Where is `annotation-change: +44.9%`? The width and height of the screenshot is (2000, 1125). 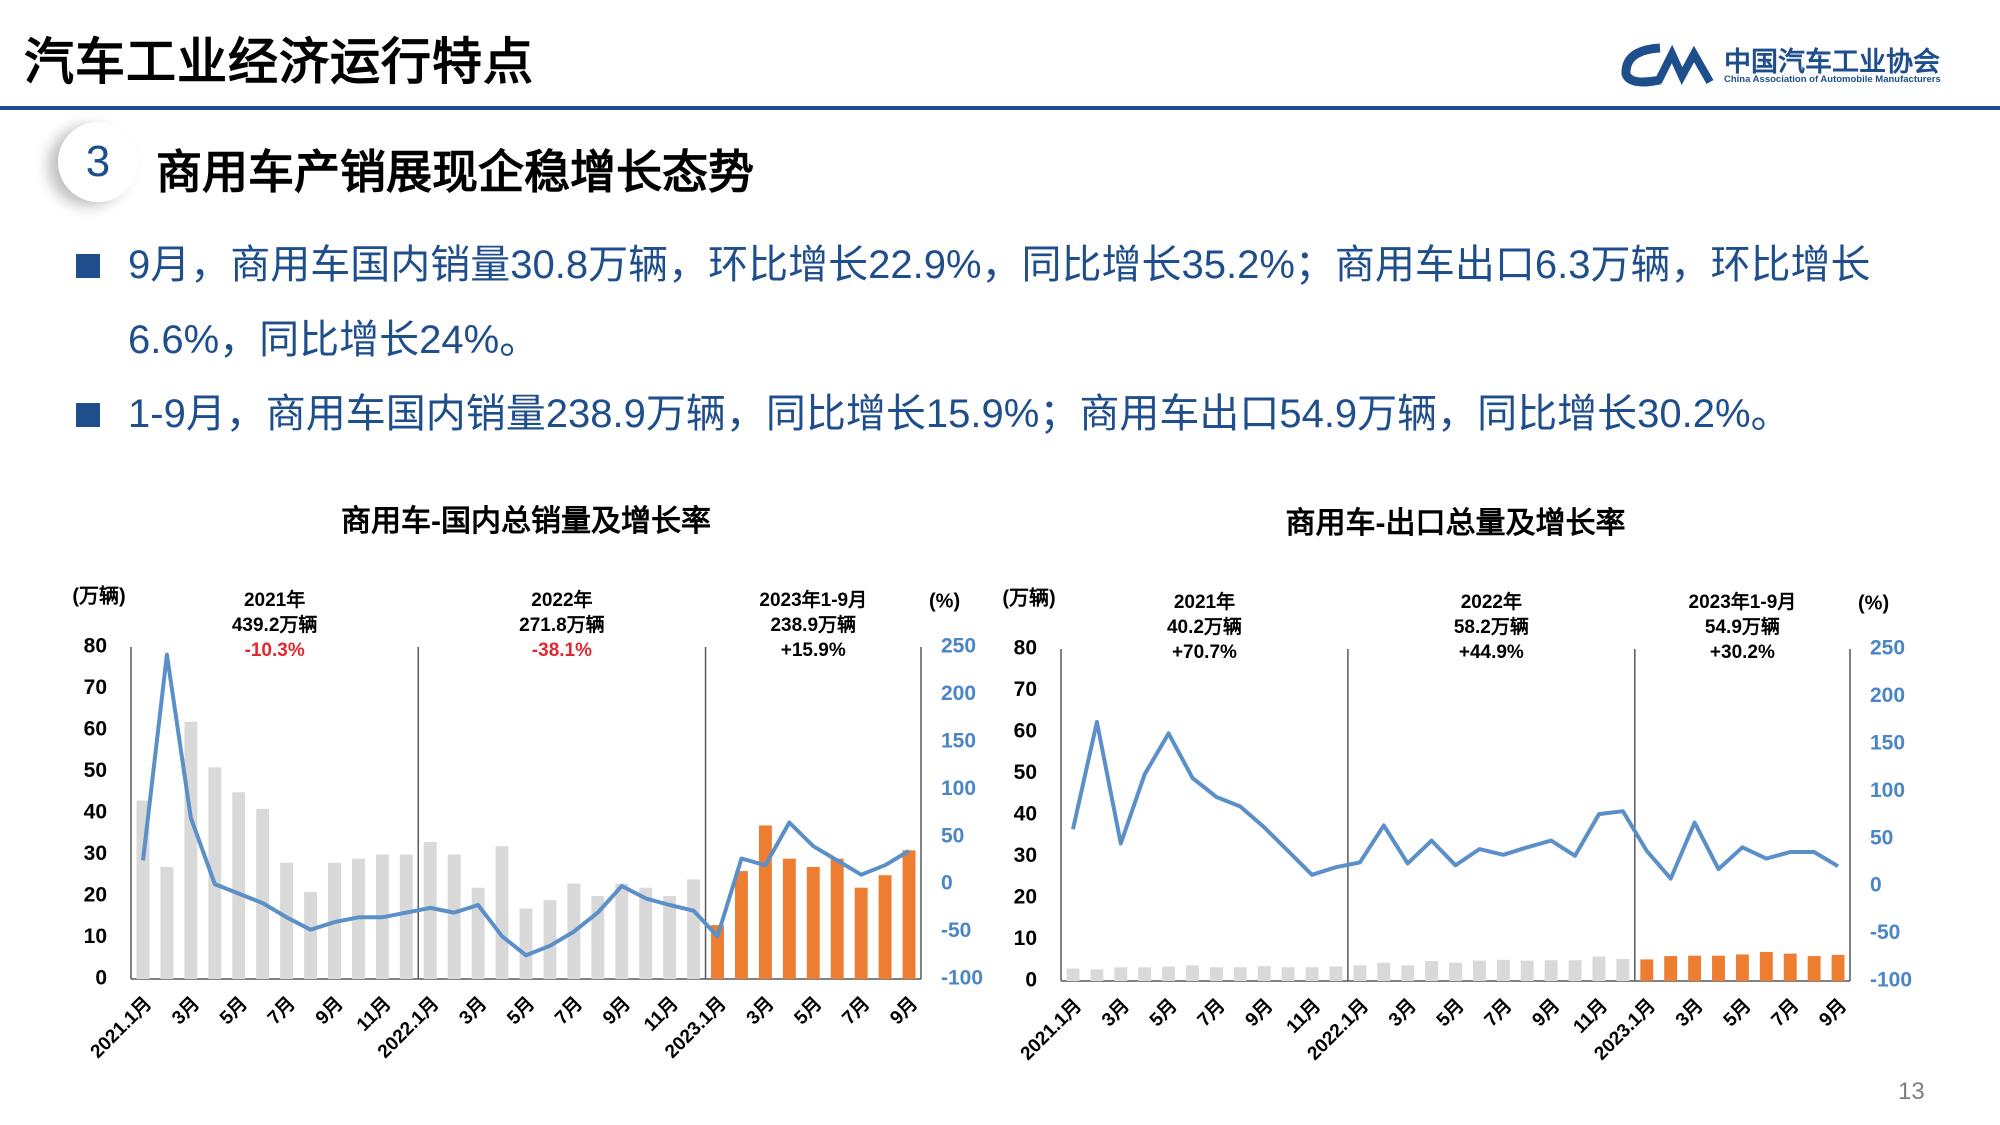 annotation-change: +44.9% is located at coordinates (1491, 652).